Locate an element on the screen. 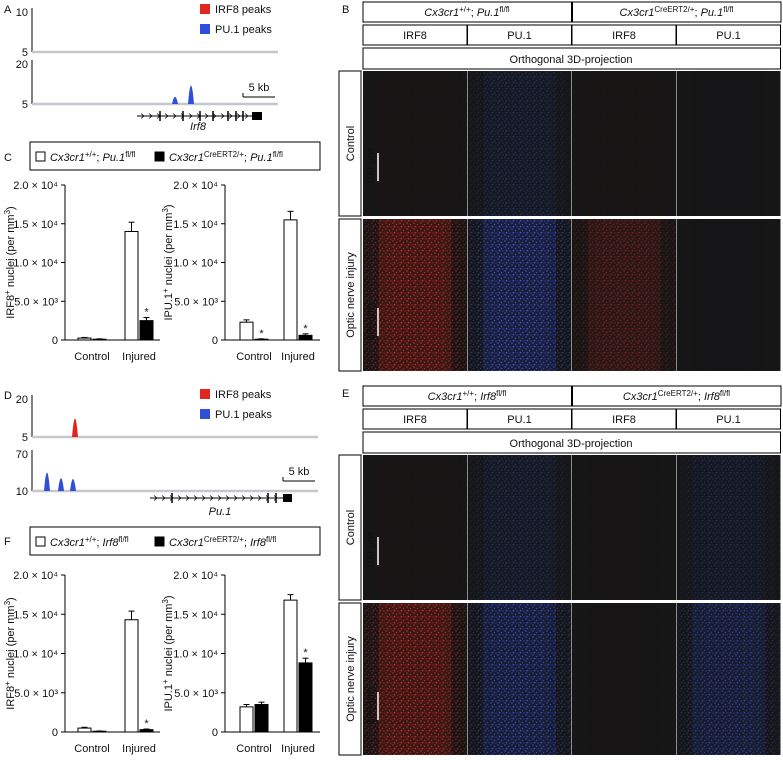 Image resolution: width=783 pixels, height=760 pixels. track-tick-label: 10 is located at coordinates (22, 492).